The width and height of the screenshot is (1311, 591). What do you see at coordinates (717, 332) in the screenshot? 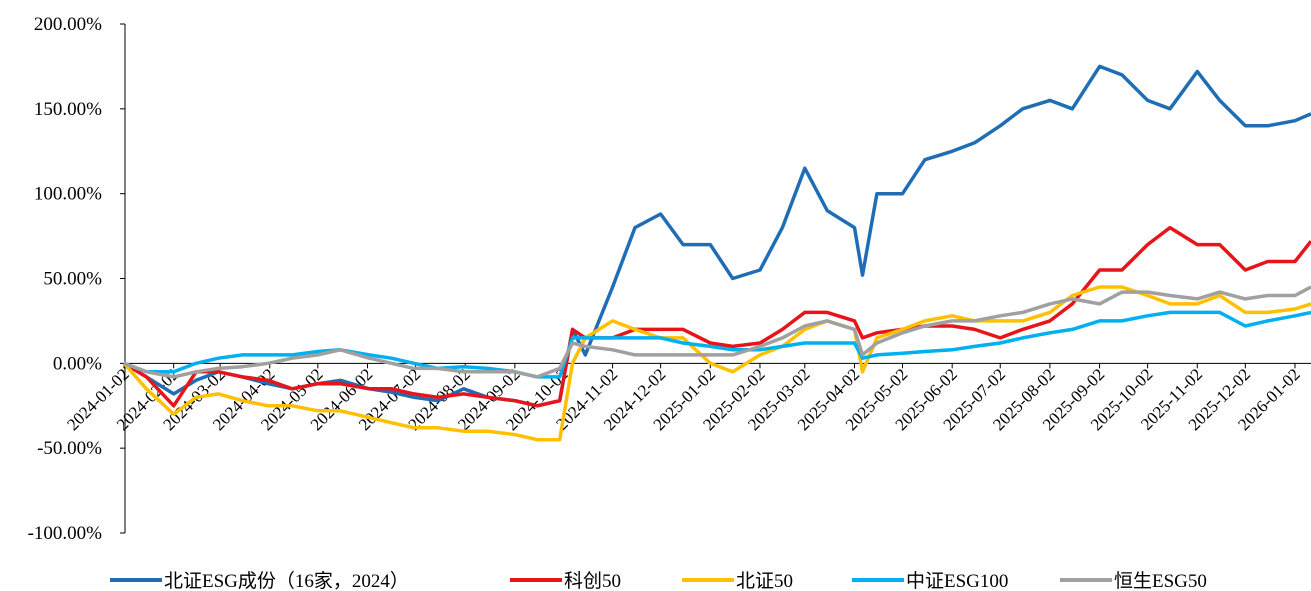
I see `series-line` at bounding box center [717, 332].